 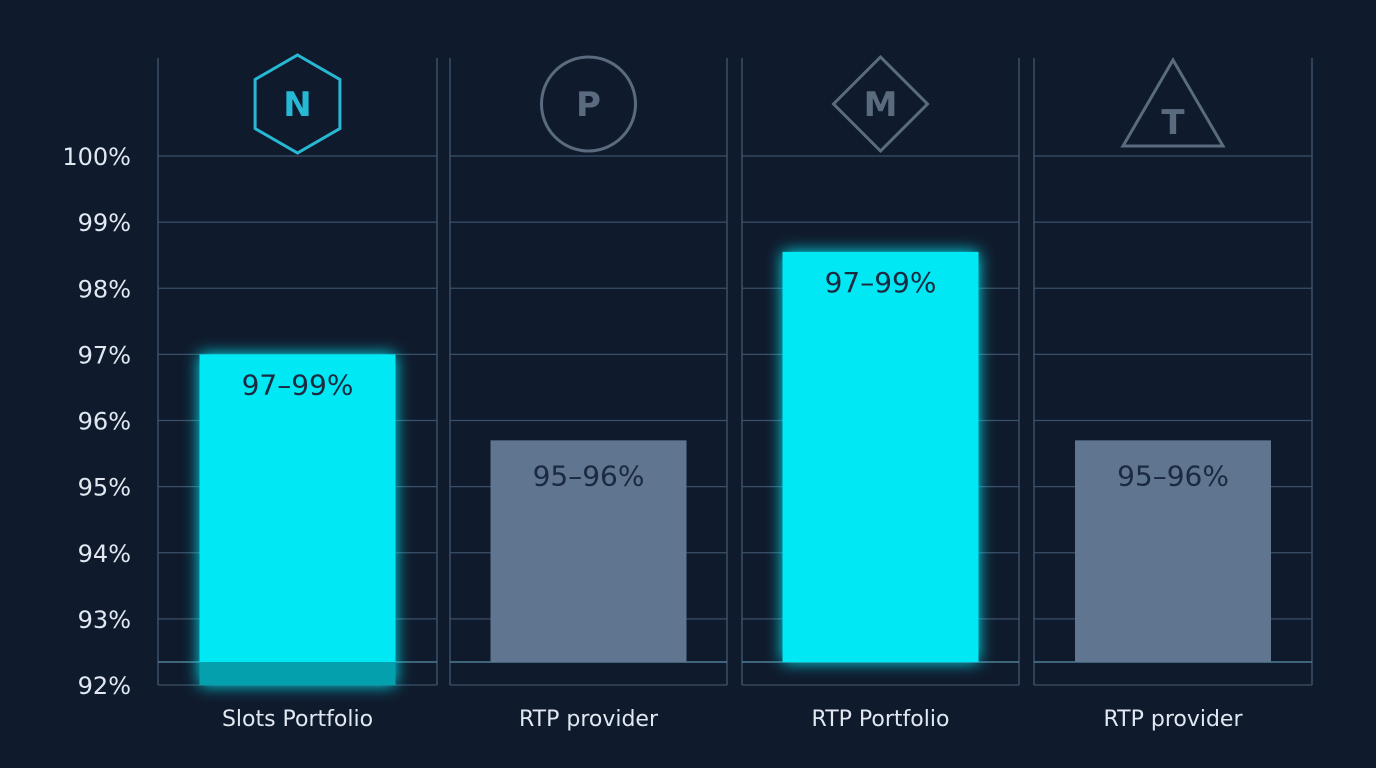 What do you see at coordinates (104, 355) in the screenshot?
I see `y-tick-label: 97%` at bounding box center [104, 355].